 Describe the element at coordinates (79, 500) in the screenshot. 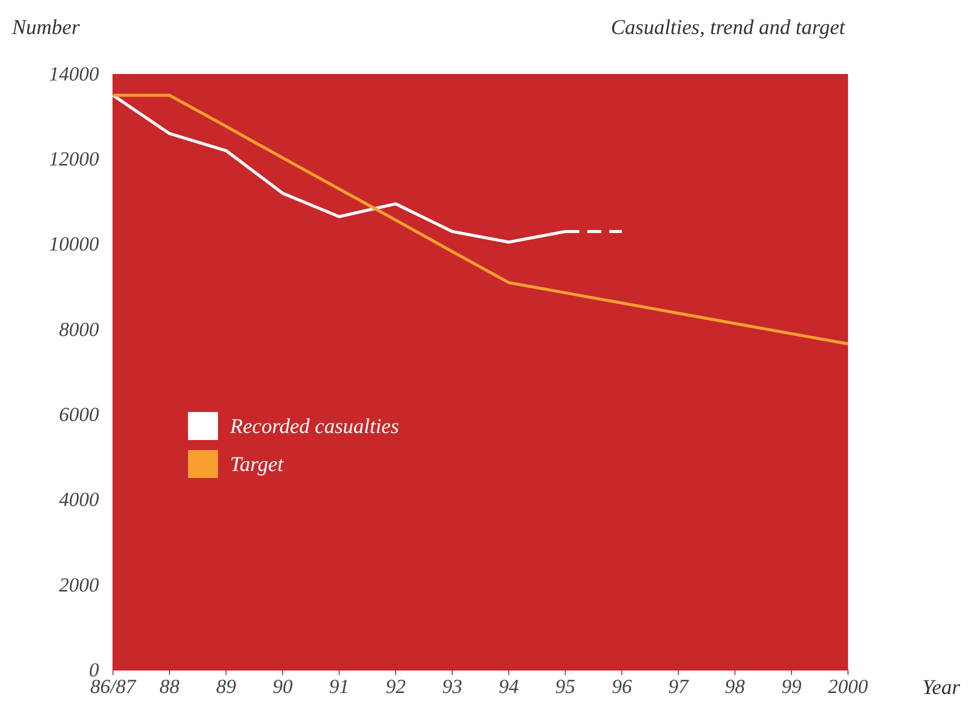

I see `y-tick-label: 4000` at that location.